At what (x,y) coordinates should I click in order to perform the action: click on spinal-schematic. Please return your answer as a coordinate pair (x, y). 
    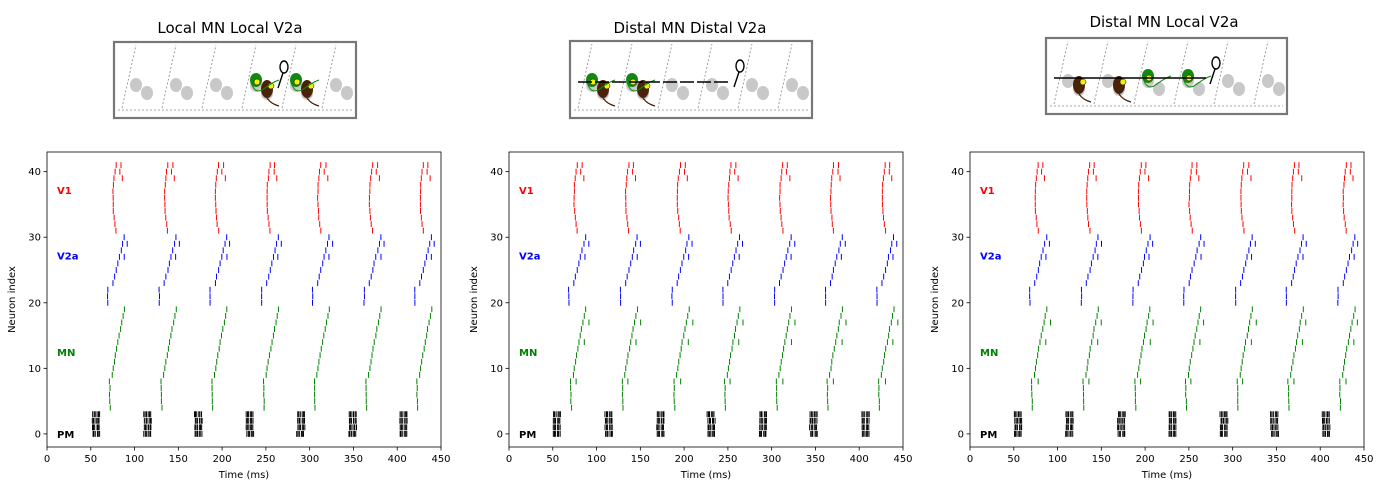
    Looking at the image, I should click on (235, 80).